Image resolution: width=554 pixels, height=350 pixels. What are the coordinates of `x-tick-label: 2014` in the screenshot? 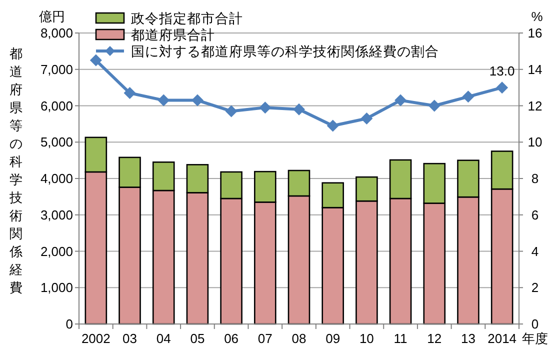 It's located at (502, 338).